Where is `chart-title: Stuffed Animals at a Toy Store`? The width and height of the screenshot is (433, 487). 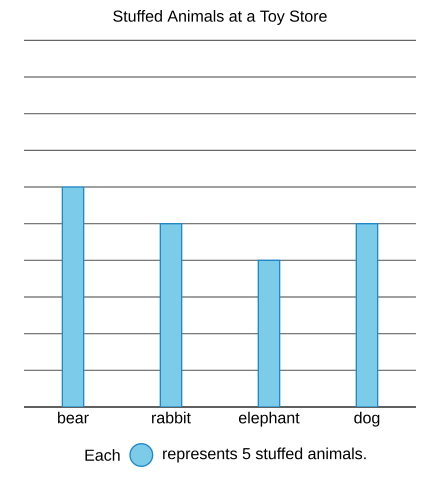 chart-title: Stuffed Animals at a Toy Store is located at coordinates (220, 17).